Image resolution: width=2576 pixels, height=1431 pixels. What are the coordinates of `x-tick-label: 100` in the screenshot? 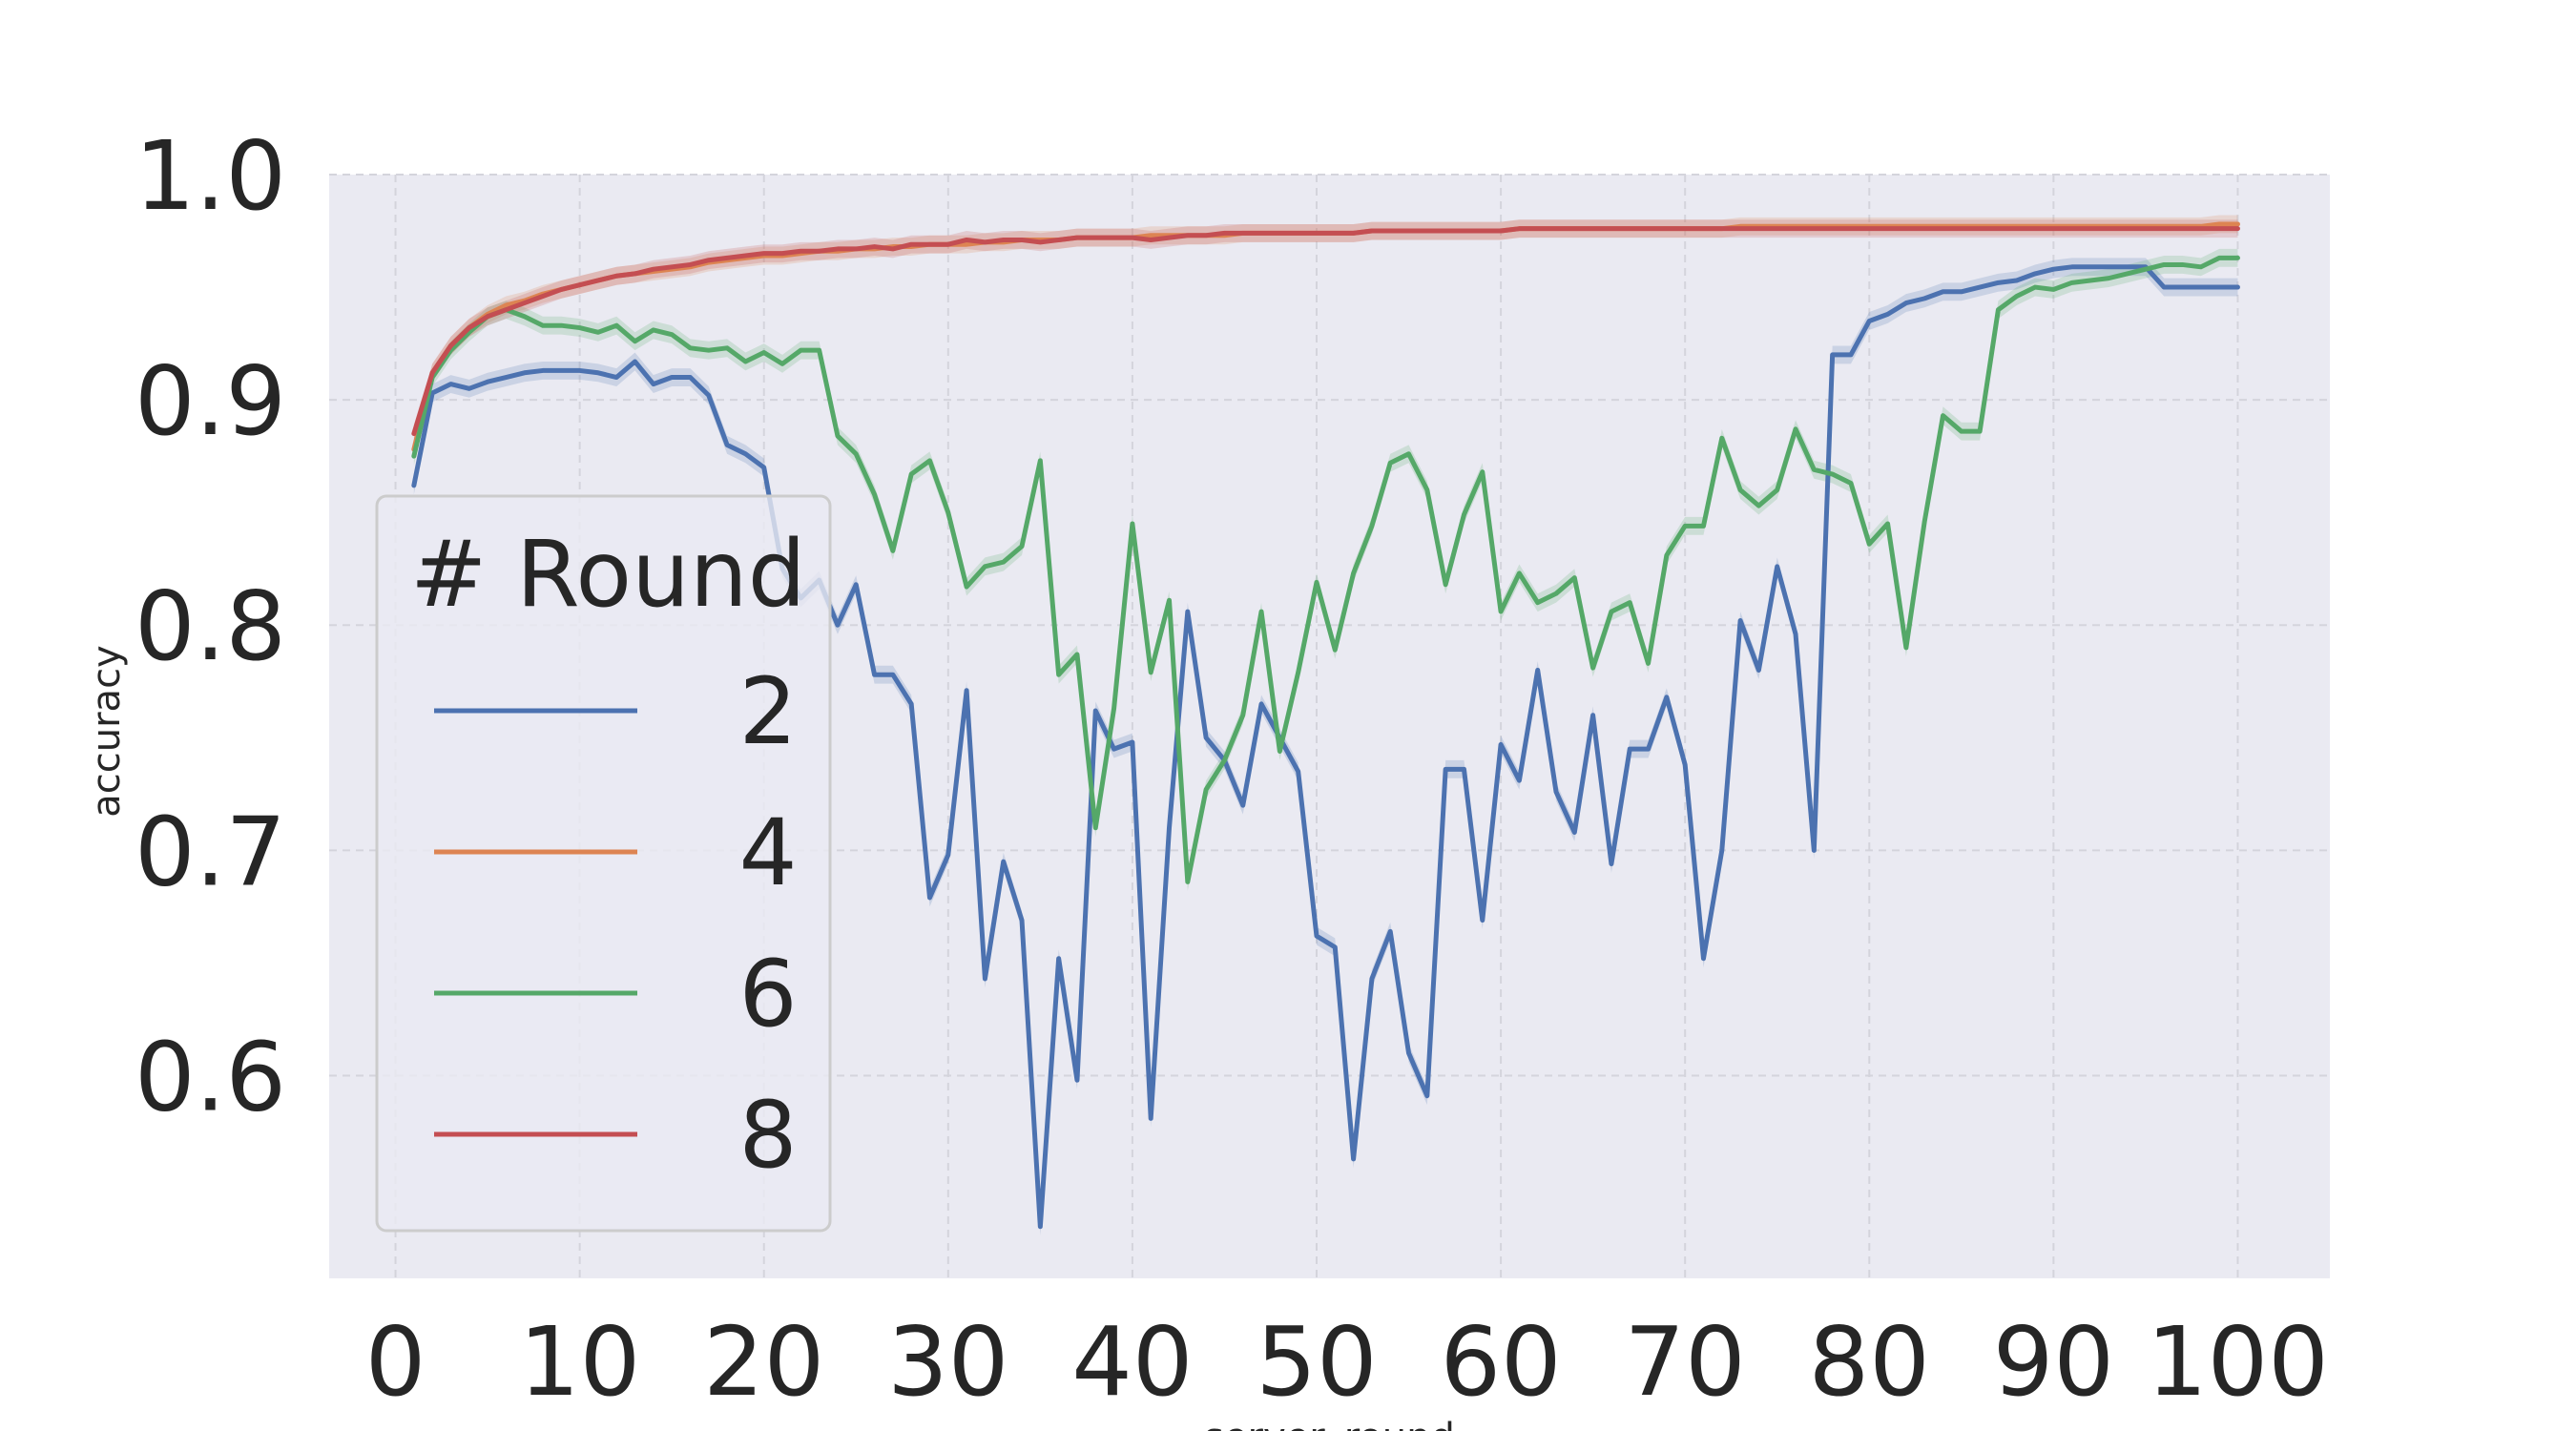 It's located at (2238, 1362).